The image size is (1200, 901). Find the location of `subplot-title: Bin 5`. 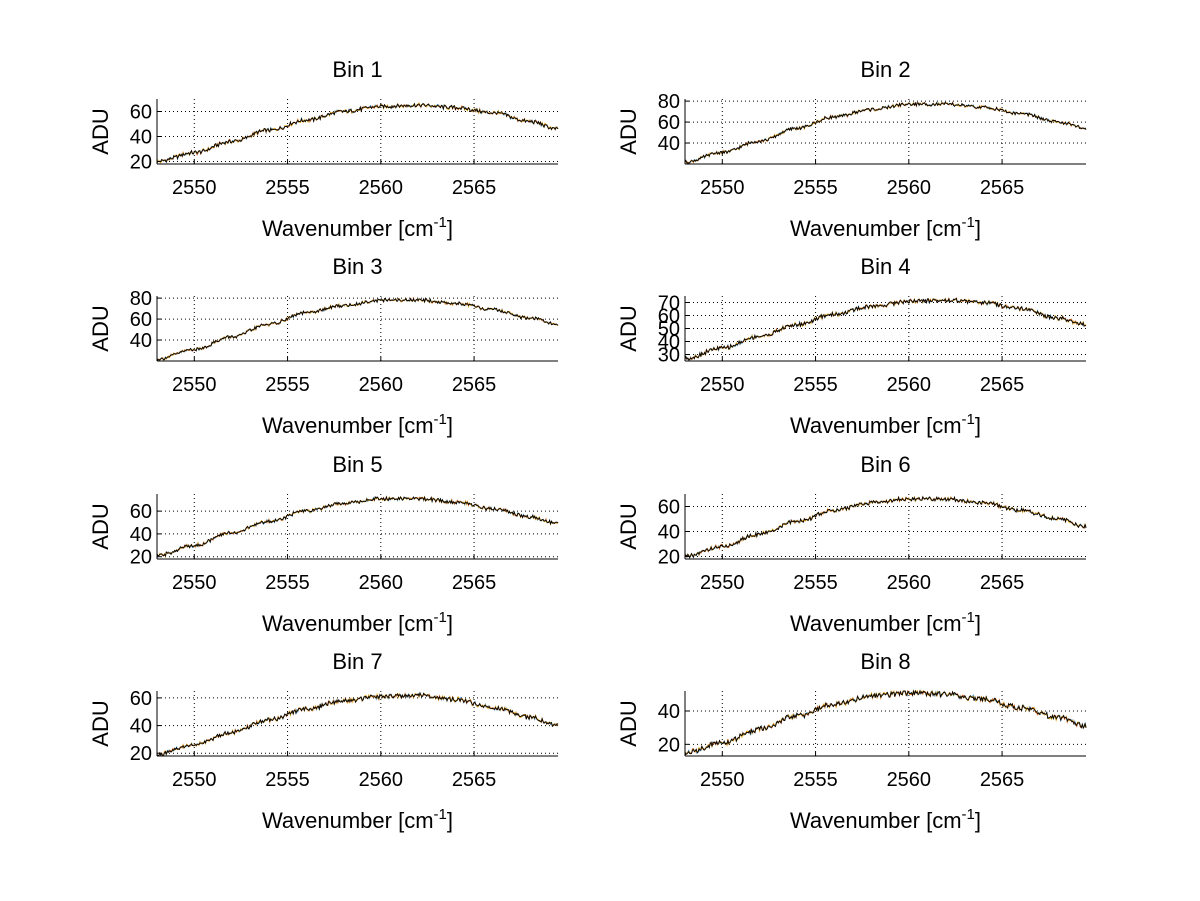

subplot-title: Bin 5 is located at coordinates (357, 464).